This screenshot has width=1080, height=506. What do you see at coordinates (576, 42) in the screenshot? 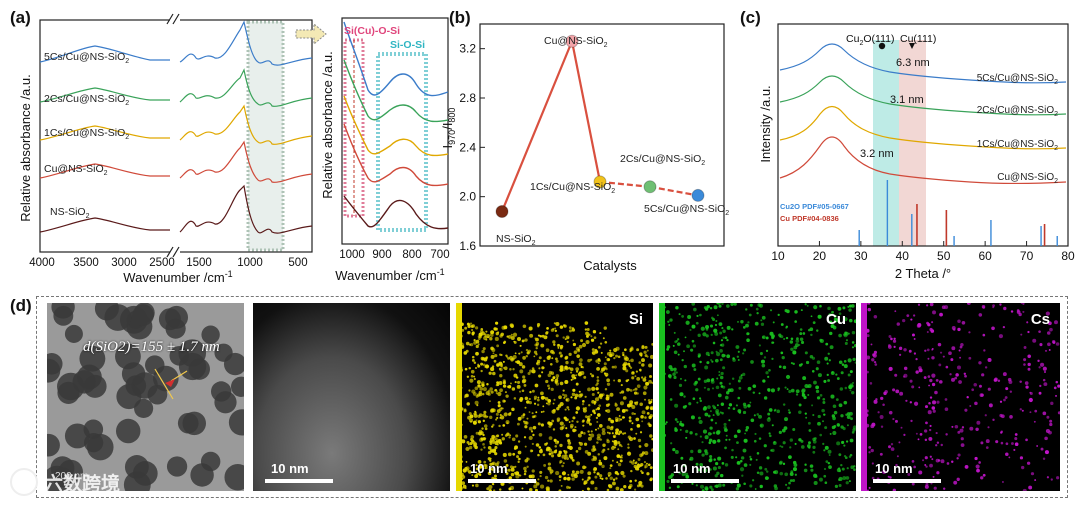
I see `point-label-cu: Cu@NS-SiO2` at bounding box center [576, 42].